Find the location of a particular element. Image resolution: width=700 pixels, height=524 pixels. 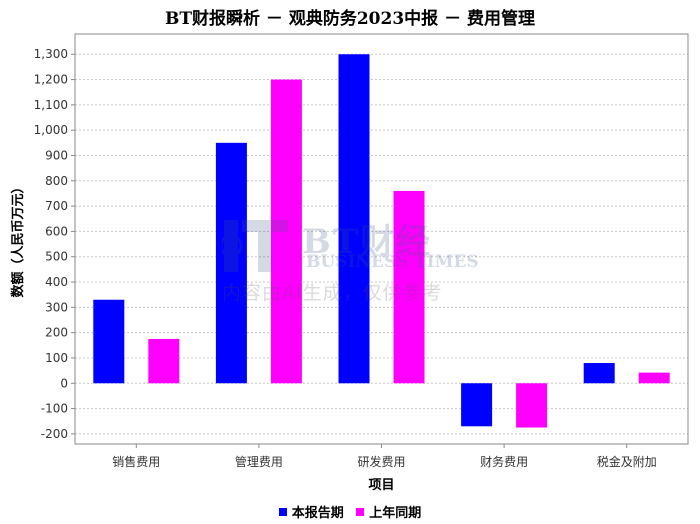

y-tick-label: 500 is located at coordinates (56, 257).